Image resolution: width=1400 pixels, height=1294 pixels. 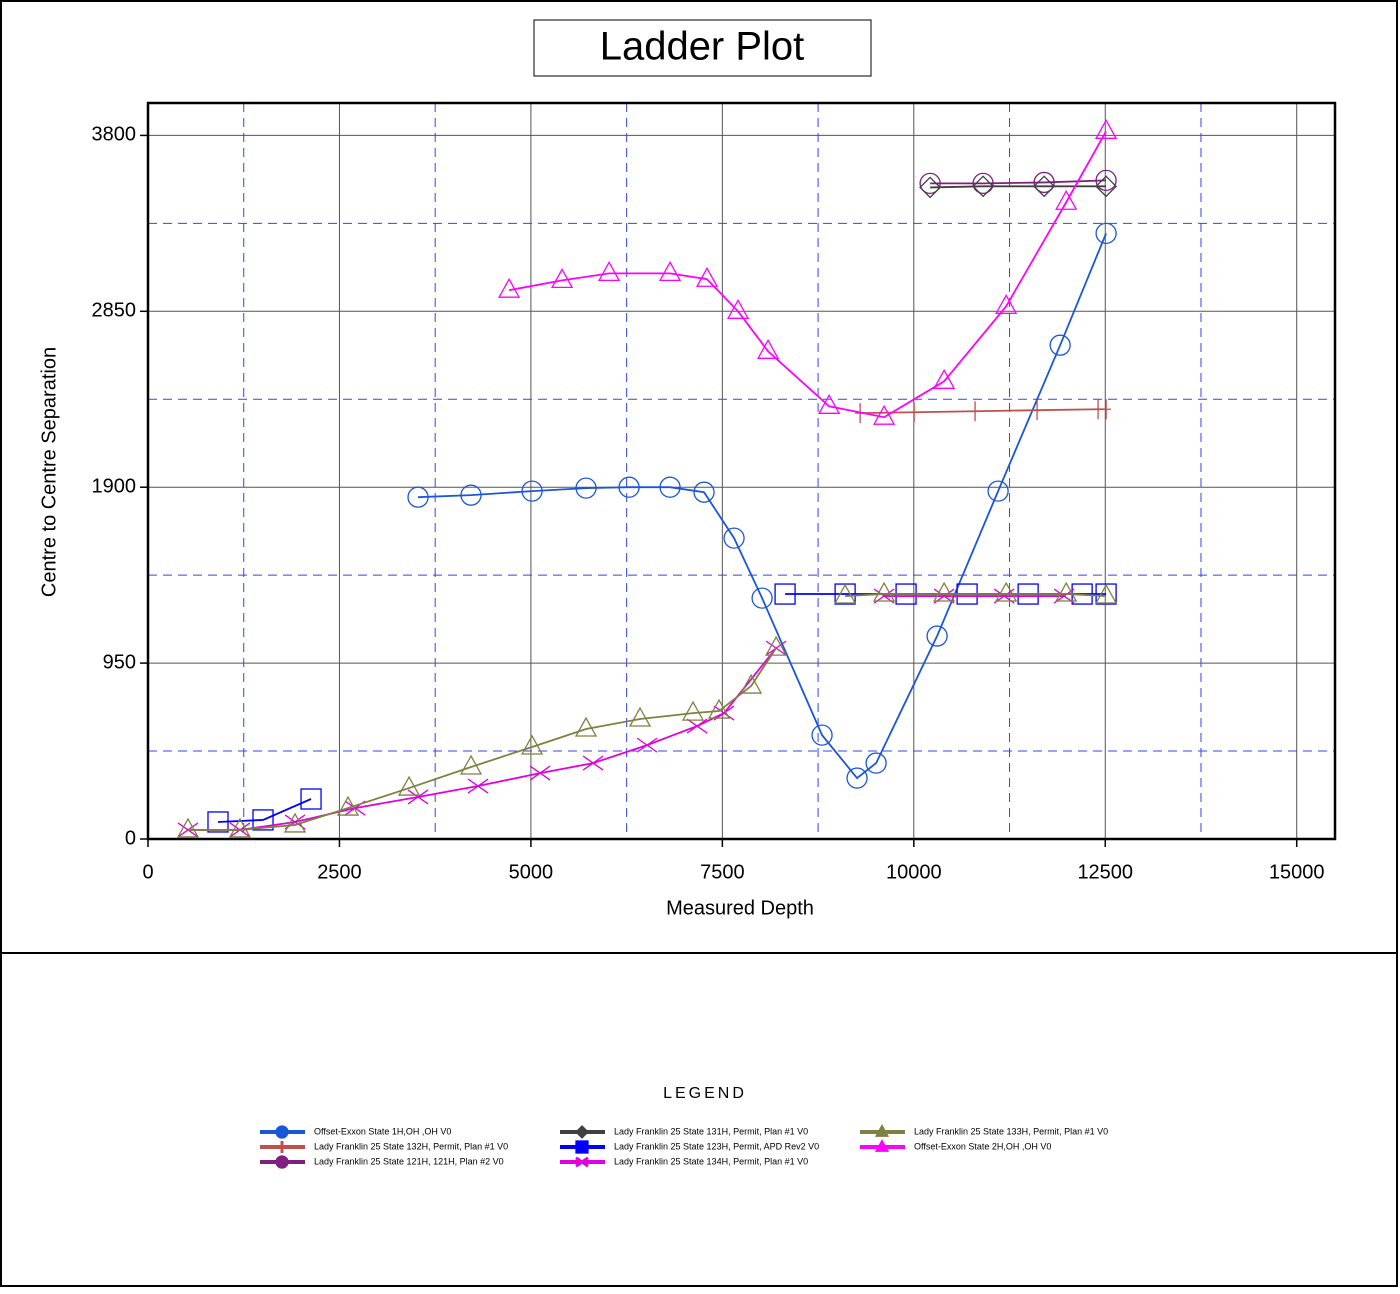 I want to click on x-tick-label: 10000, so click(x=914, y=872).